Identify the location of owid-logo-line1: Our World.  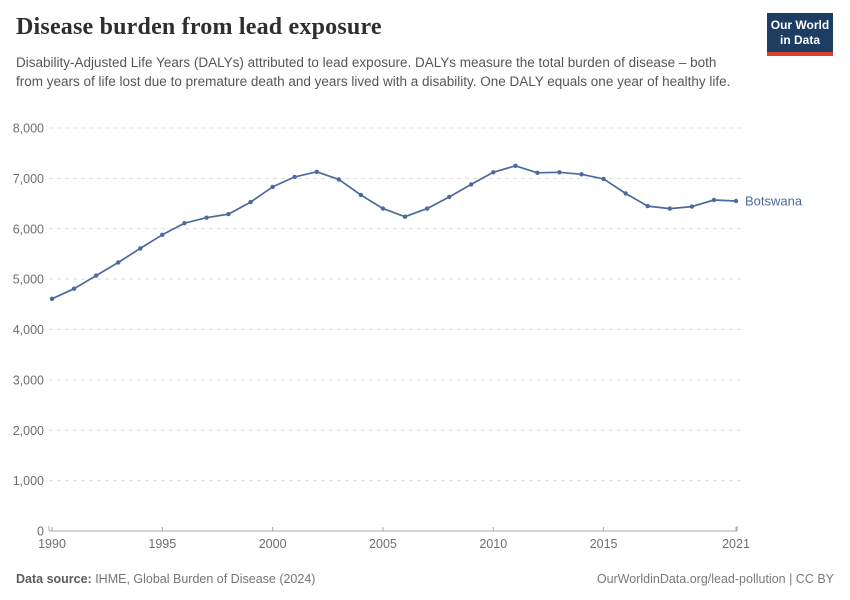
(800, 25).